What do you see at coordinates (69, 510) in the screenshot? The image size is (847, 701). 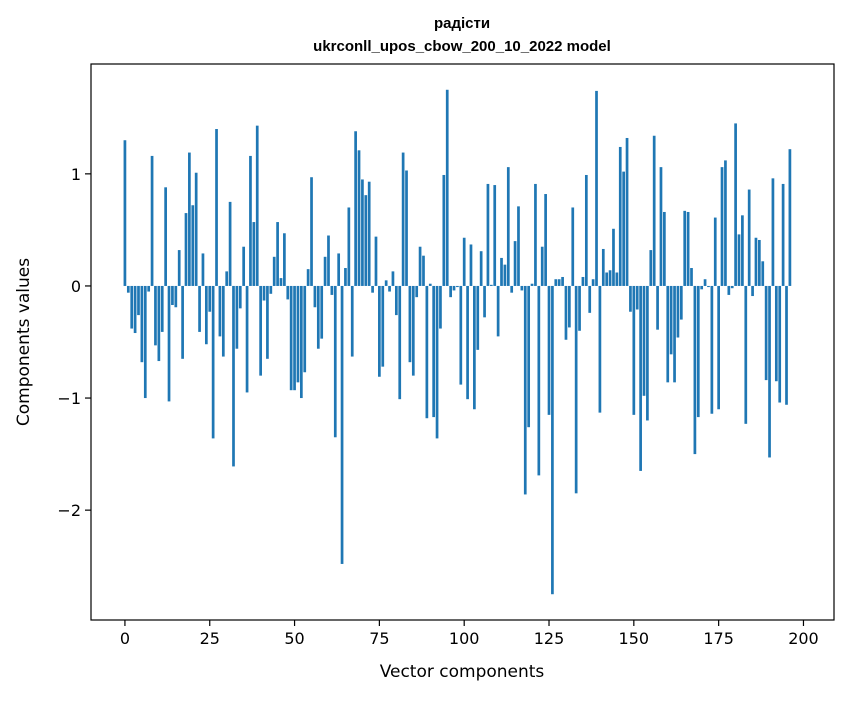 I see `y-tick-label: −2` at bounding box center [69, 510].